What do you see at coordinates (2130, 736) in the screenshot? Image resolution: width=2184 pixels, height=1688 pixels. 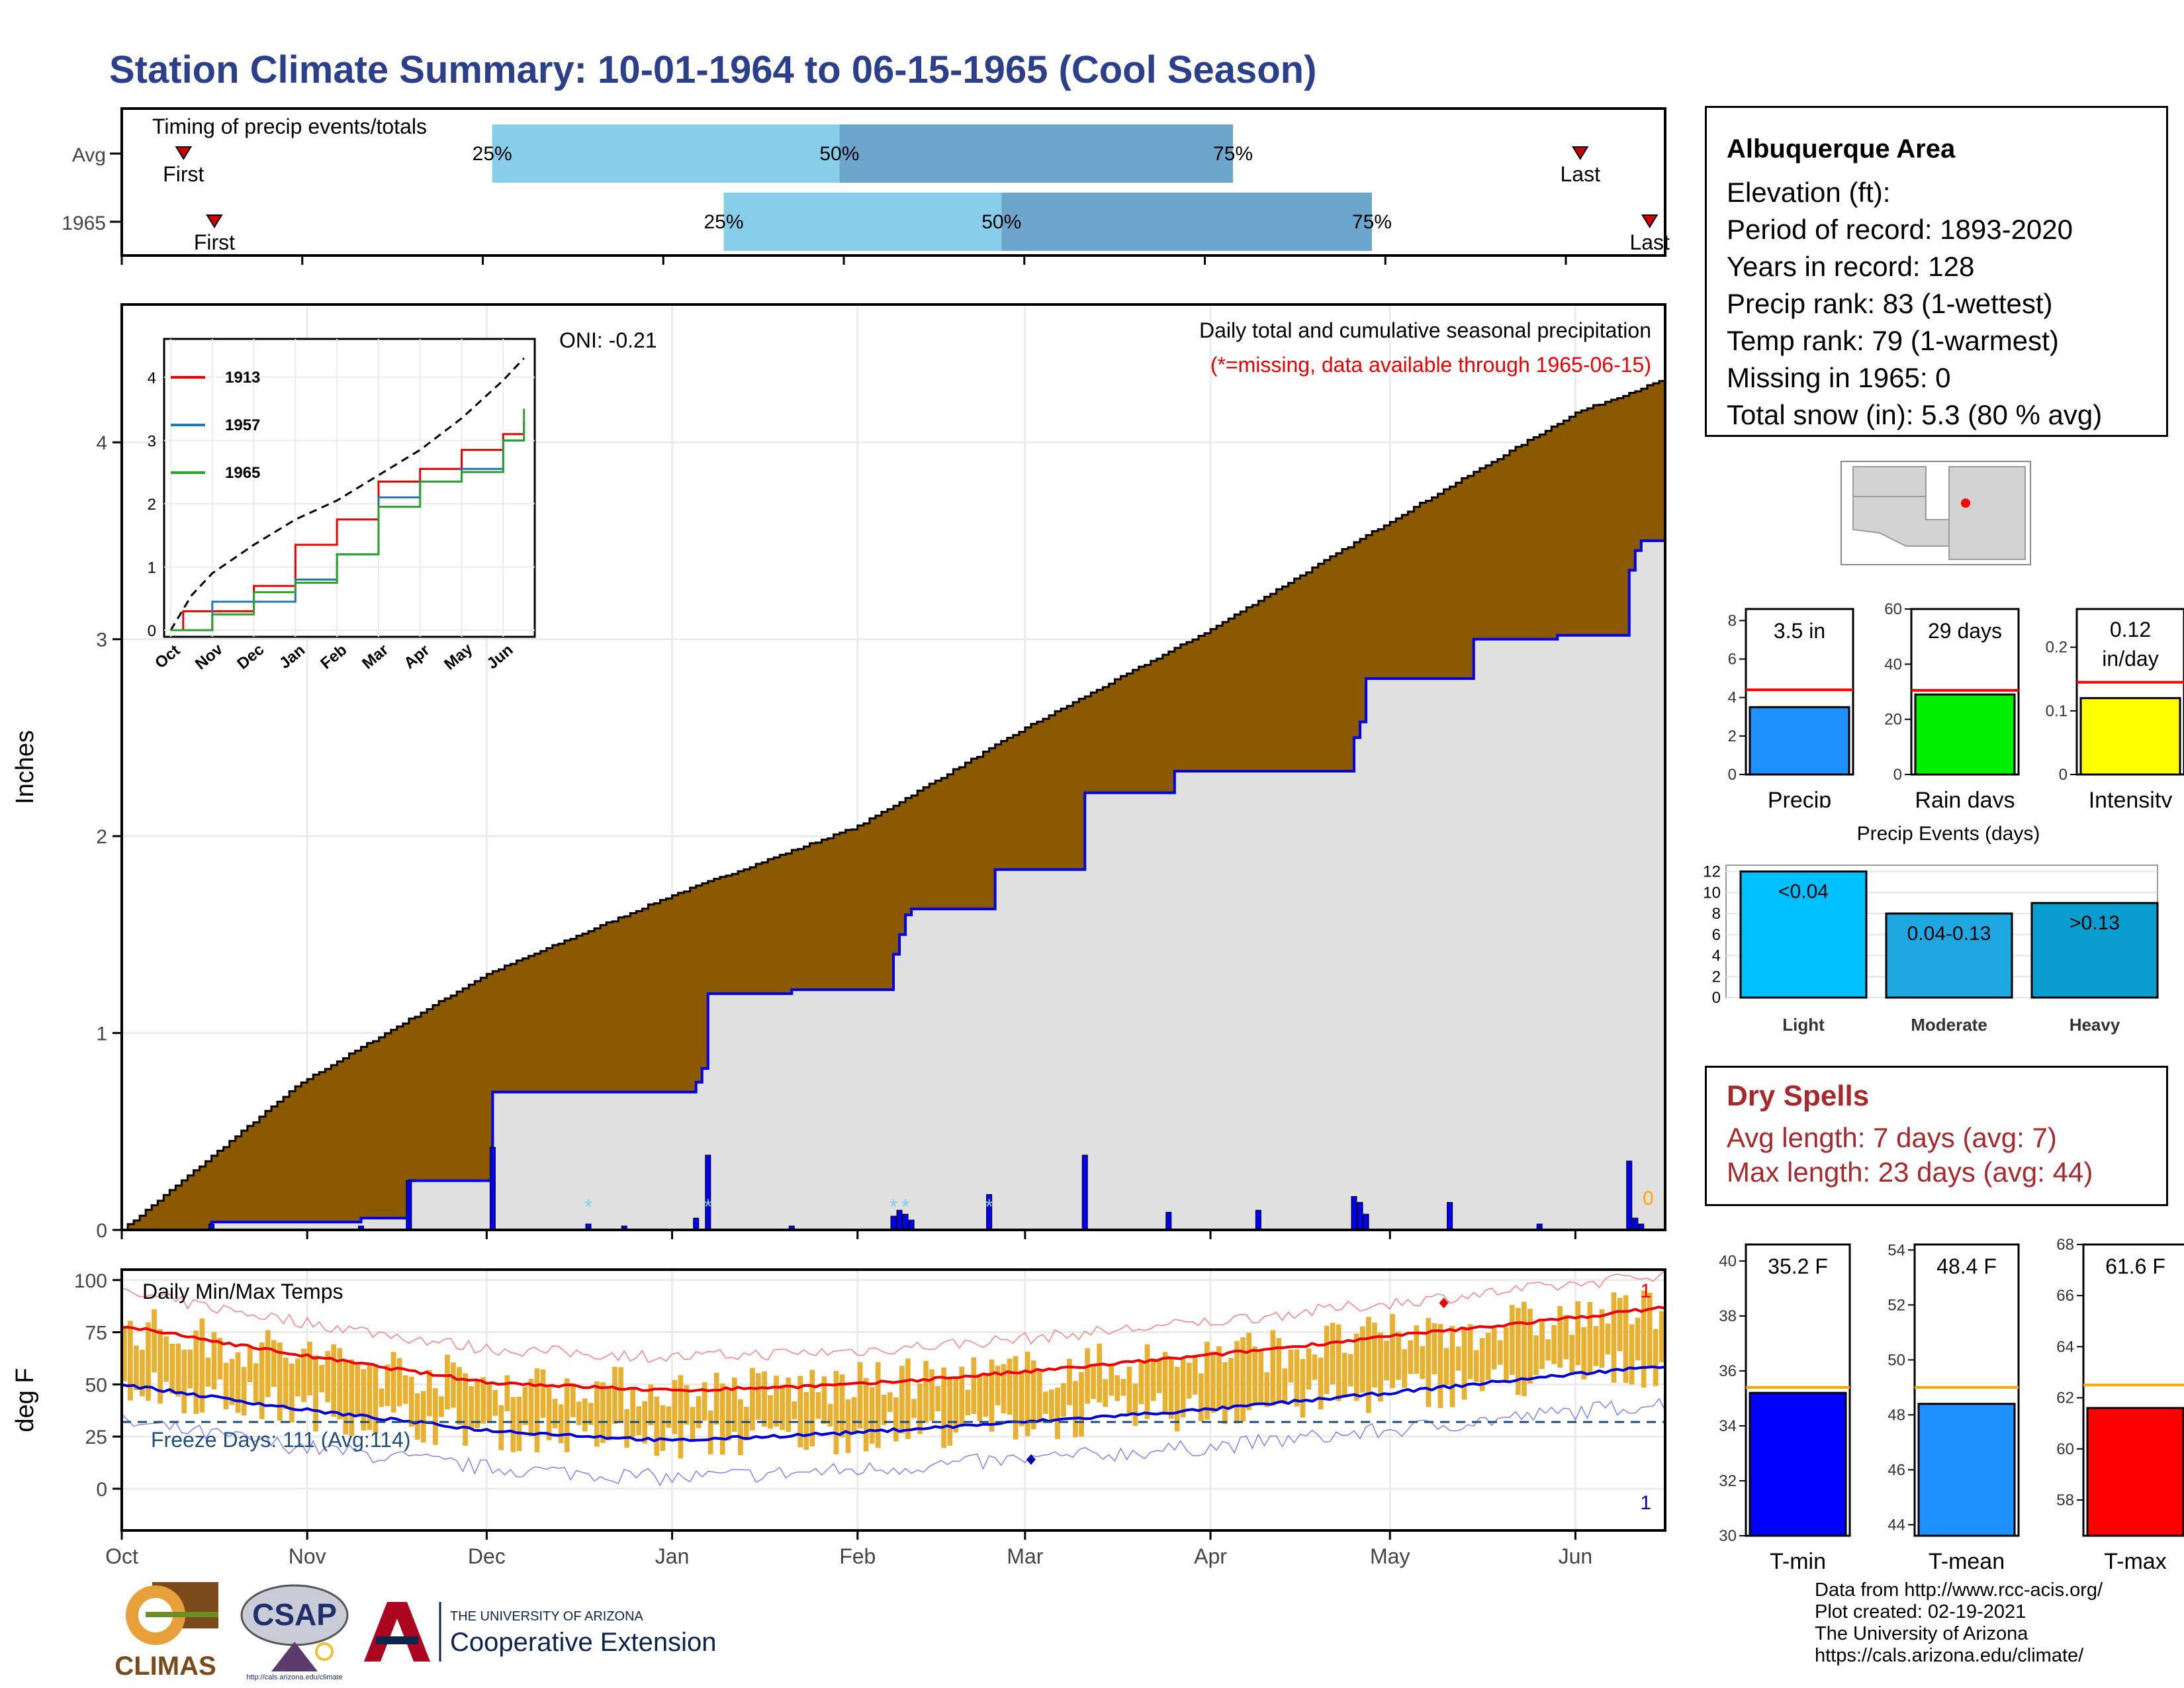 I see `summary-bar-intensity` at bounding box center [2130, 736].